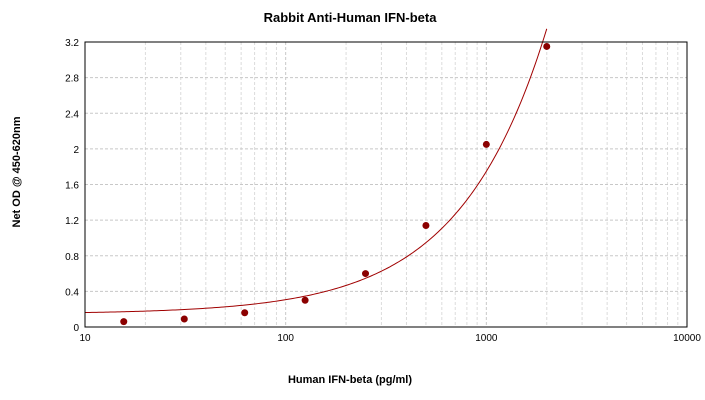  Describe the element at coordinates (285, 338) in the screenshot. I see `x-tick-label: 100` at that location.